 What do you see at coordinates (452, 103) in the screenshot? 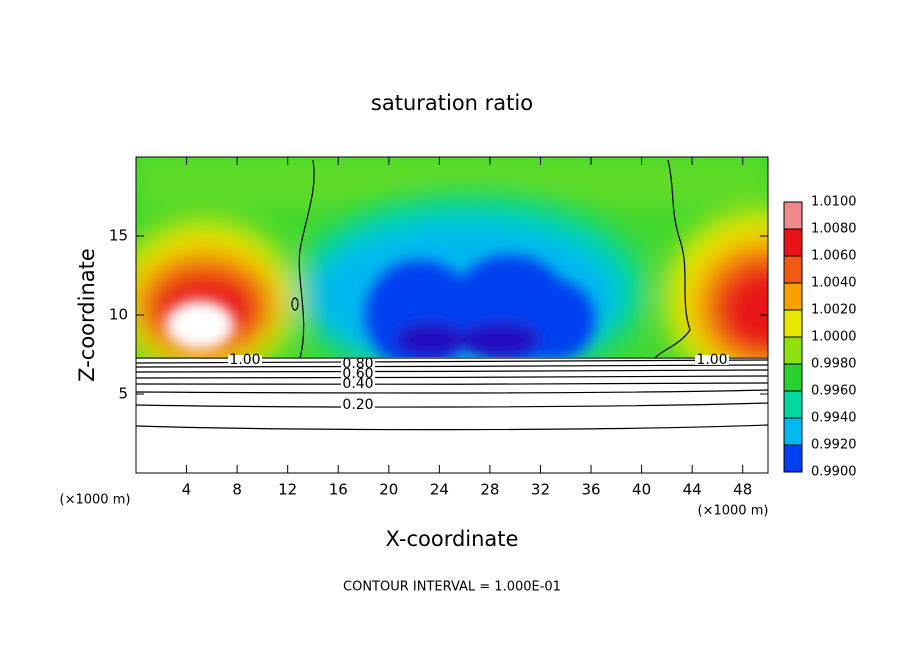
I see `chart-title: saturation ratio` at bounding box center [452, 103].